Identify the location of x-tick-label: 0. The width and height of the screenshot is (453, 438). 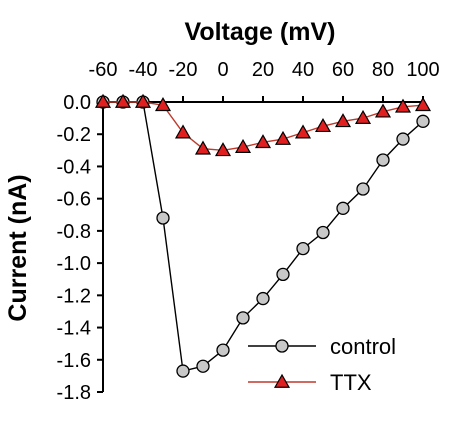
(222, 70).